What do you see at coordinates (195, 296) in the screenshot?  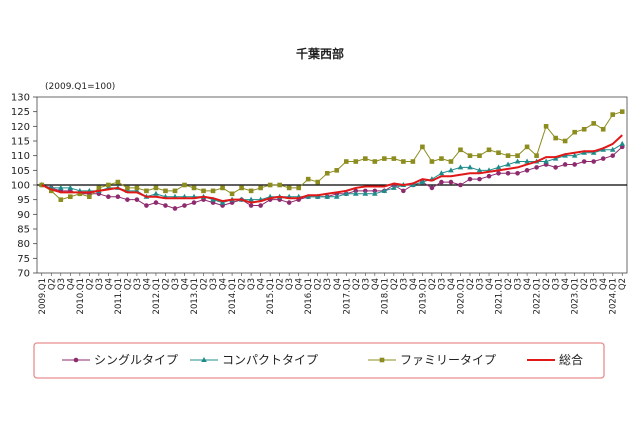 I see `x-tick-label: 2013.Q1` at bounding box center [195, 296].